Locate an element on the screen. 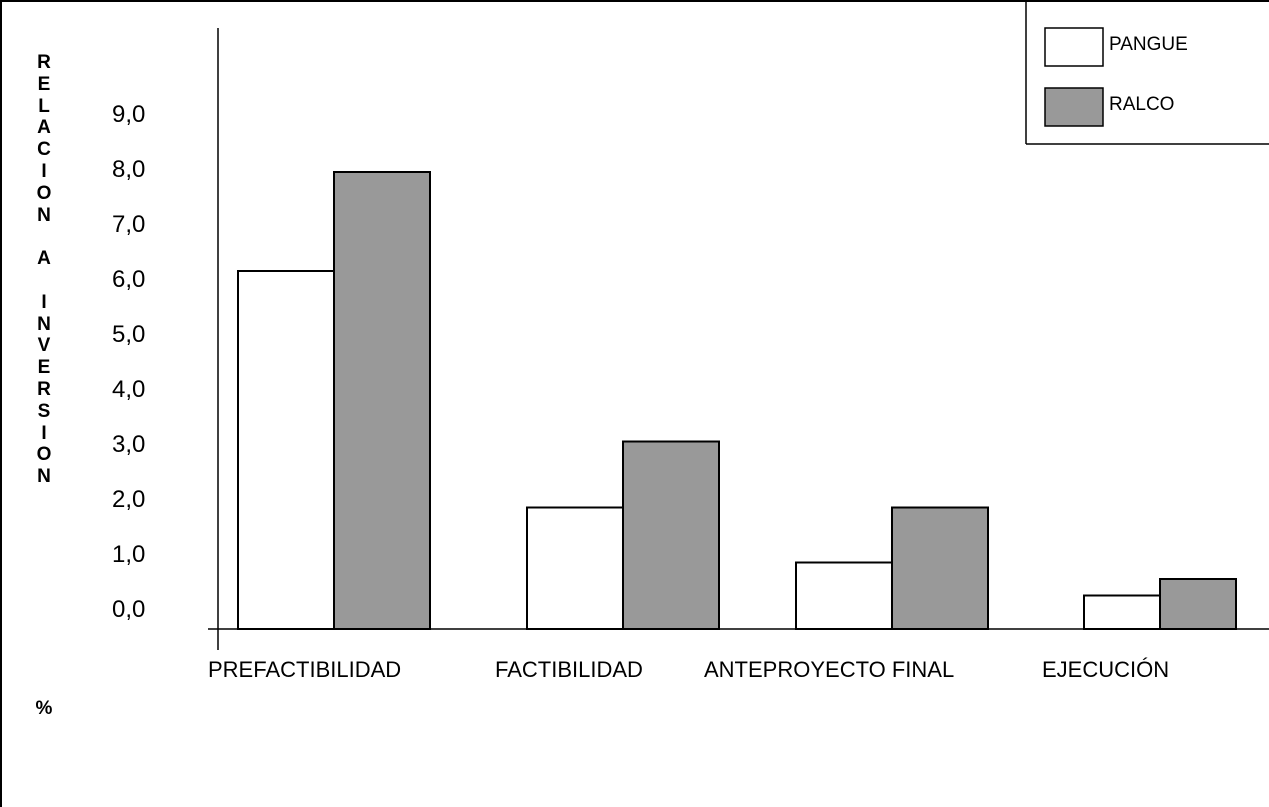 This screenshot has width=1269, height=807. y-tick-label: 3,0 is located at coordinates (128, 444).